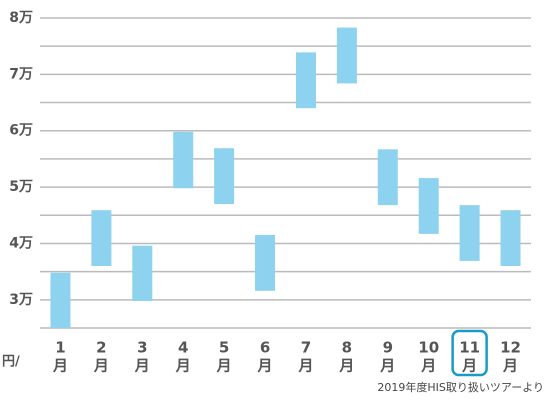 The height and width of the screenshot is (404, 550). Describe the element at coordinates (428, 348) in the screenshot. I see `x-tick-label: 10` at that location.